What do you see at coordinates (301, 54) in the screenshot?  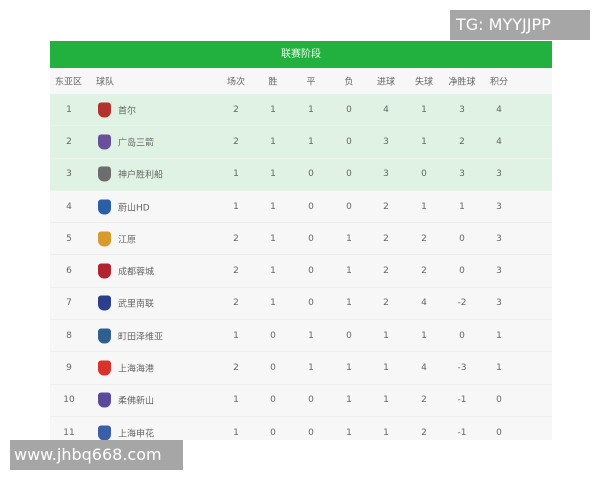 I see `table-title: 联赛阶段` at bounding box center [301, 54].